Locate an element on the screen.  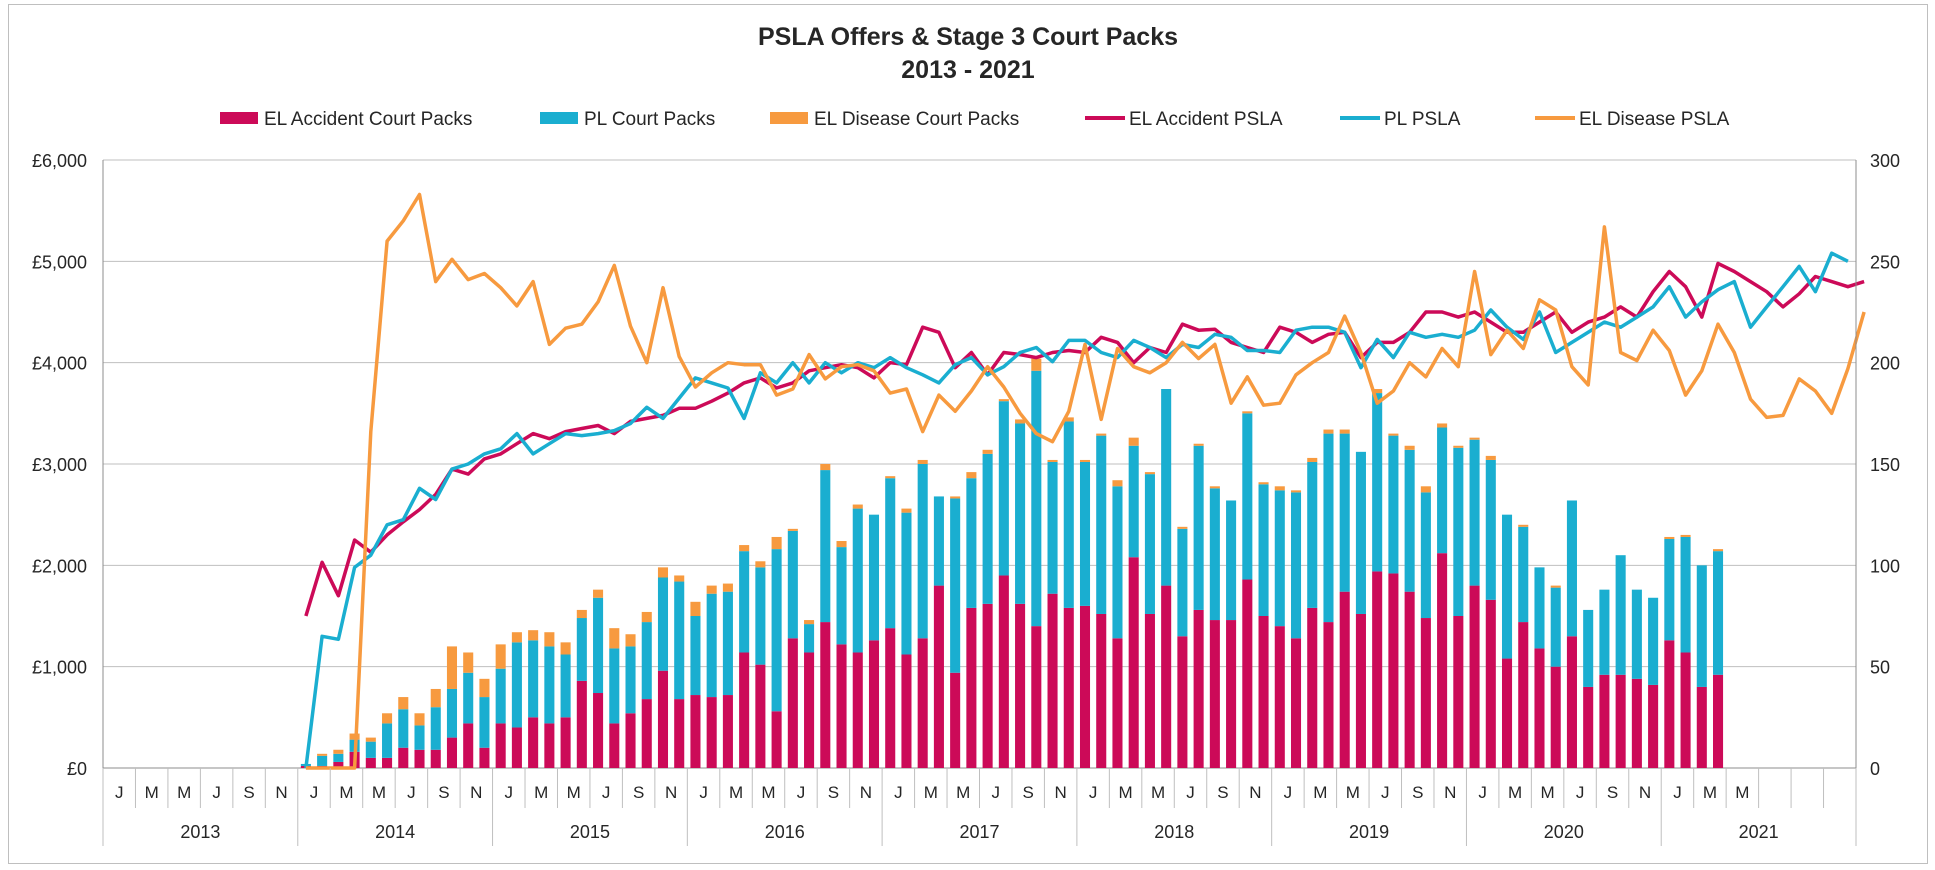
x-year-label: 2015 is located at coordinates (590, 832).